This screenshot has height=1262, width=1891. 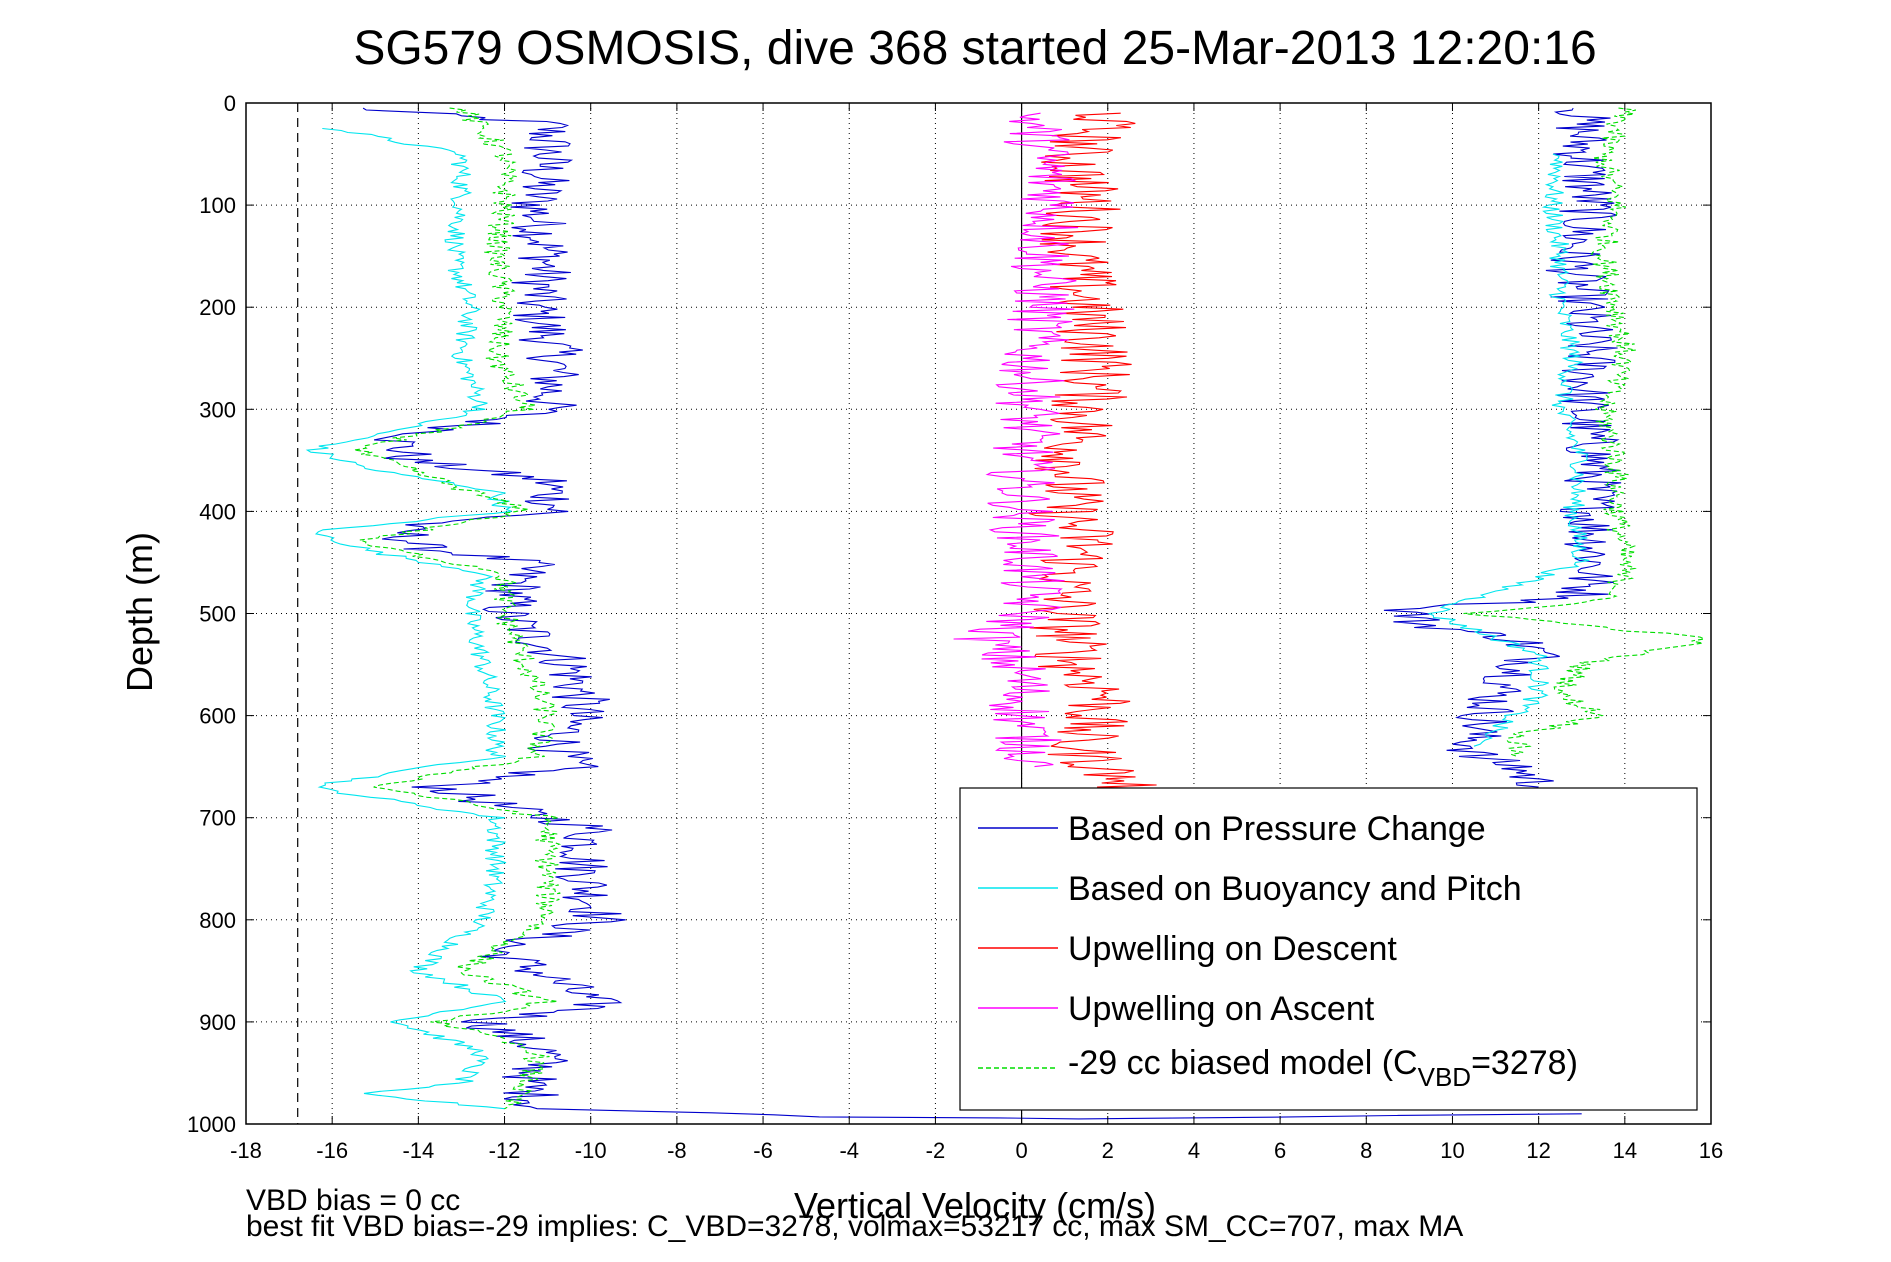 I want to click on x-tick-label: 10, so click(x=1452, y=1150).